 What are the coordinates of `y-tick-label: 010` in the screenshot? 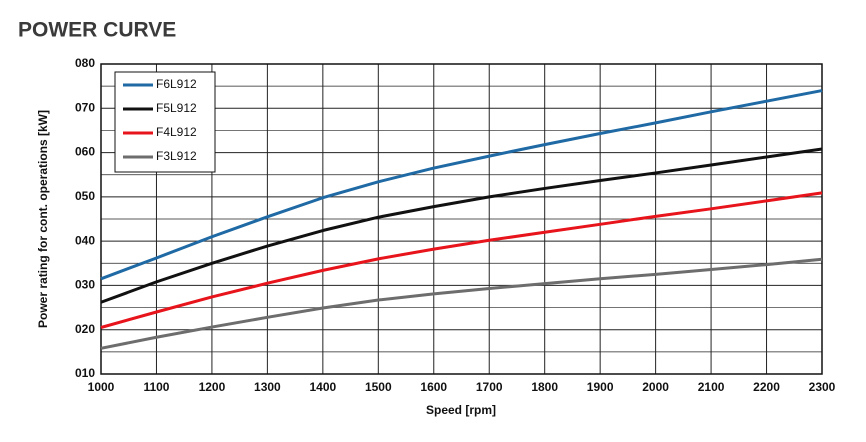 It's located at (85, 373).